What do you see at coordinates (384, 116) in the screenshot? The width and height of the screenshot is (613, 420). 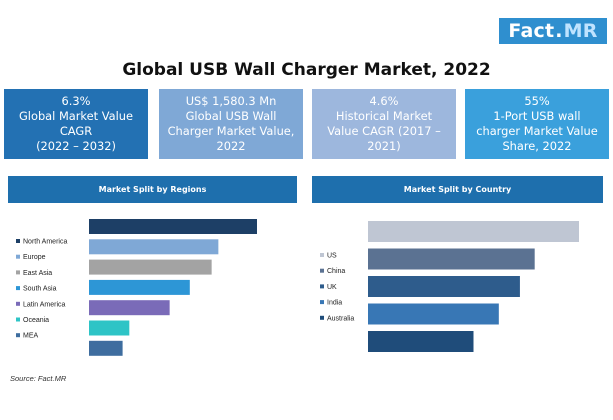 I see `stat-line: Historical Market` at bounding box center [384, 116].